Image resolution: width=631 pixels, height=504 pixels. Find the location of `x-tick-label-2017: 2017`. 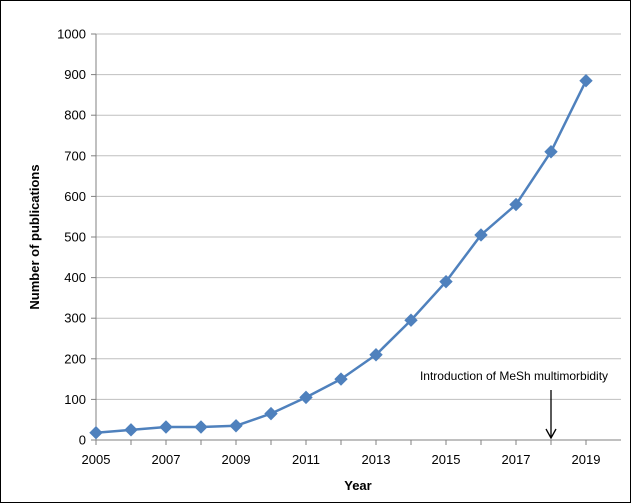

x-tick-label-2017: 2017 is located at coordinates (516, 459).